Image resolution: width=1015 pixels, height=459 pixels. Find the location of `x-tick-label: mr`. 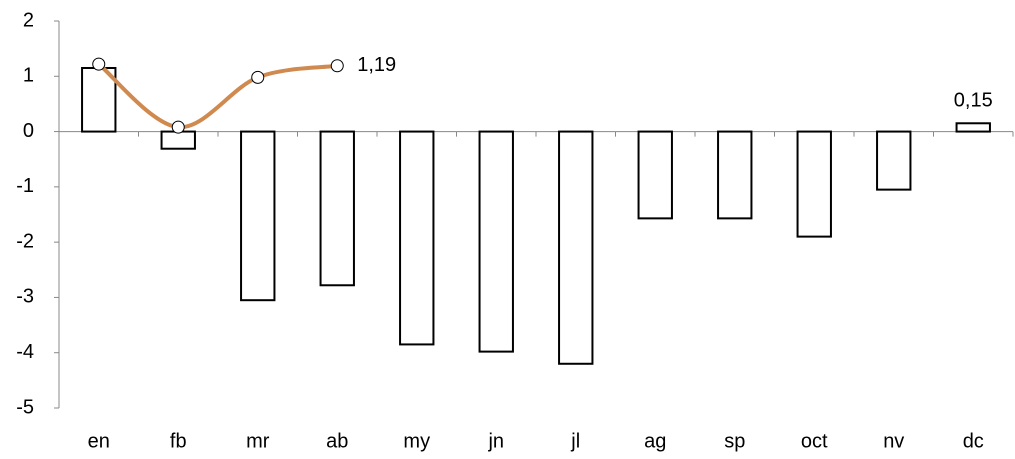

x-tick-label: mr is located at coordinates (258, 441).